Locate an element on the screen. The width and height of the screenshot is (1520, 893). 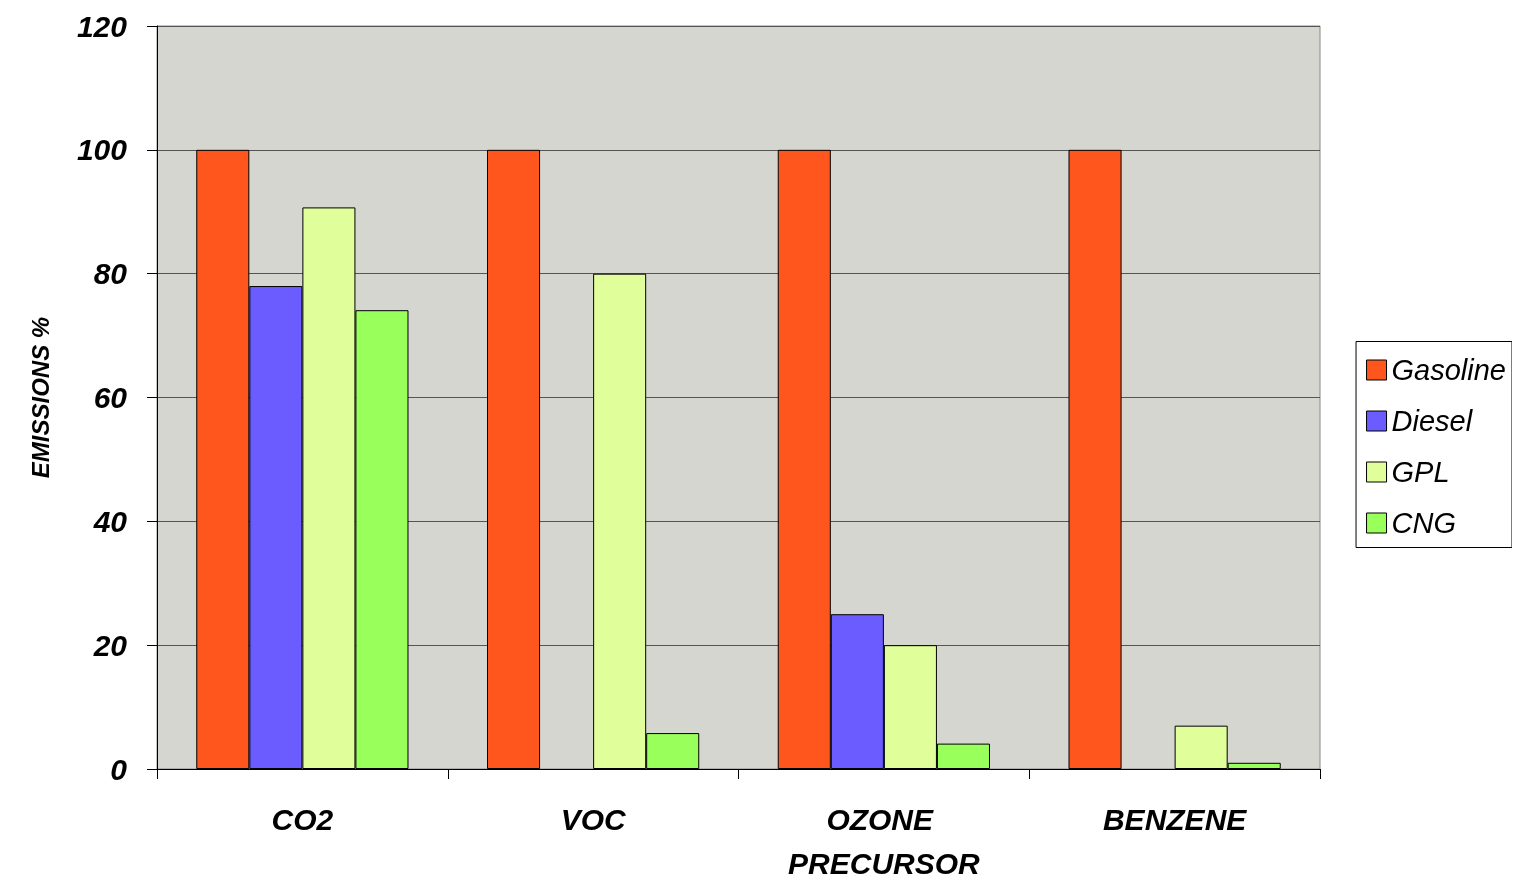
y-tick-label: 40 is located at coordinates (110, 521).